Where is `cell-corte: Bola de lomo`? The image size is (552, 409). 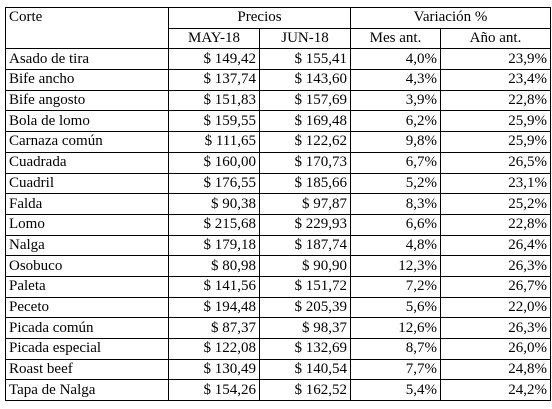
cell-corte: Bola de lomo is located at coordinates (87, 121).